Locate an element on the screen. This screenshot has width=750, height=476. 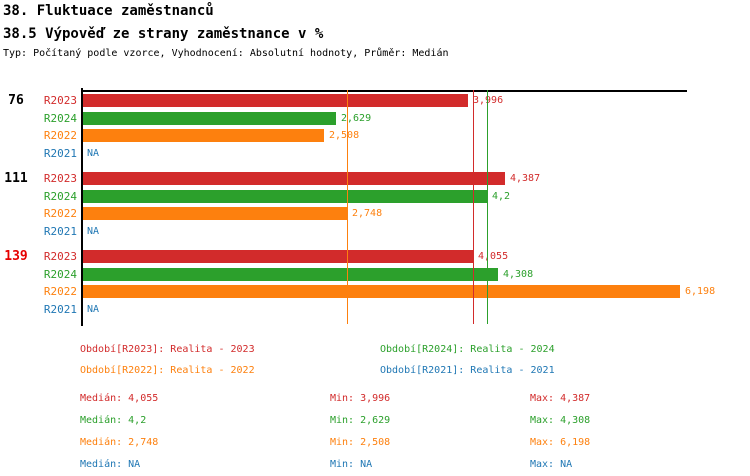
legend-item: Období[R2023]: Realita - 2023 is located at coordinates (167, 349).